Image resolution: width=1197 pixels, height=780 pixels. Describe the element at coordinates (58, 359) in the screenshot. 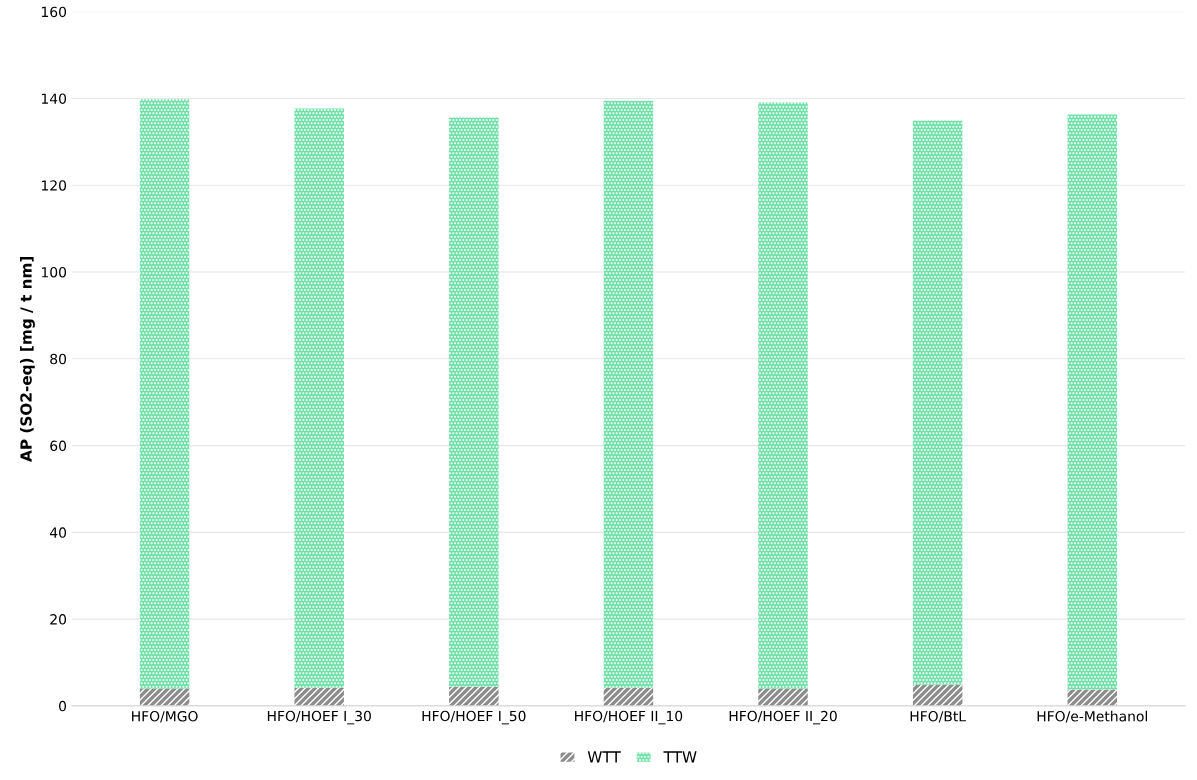

I see `y-tick-label: 80` at that location.